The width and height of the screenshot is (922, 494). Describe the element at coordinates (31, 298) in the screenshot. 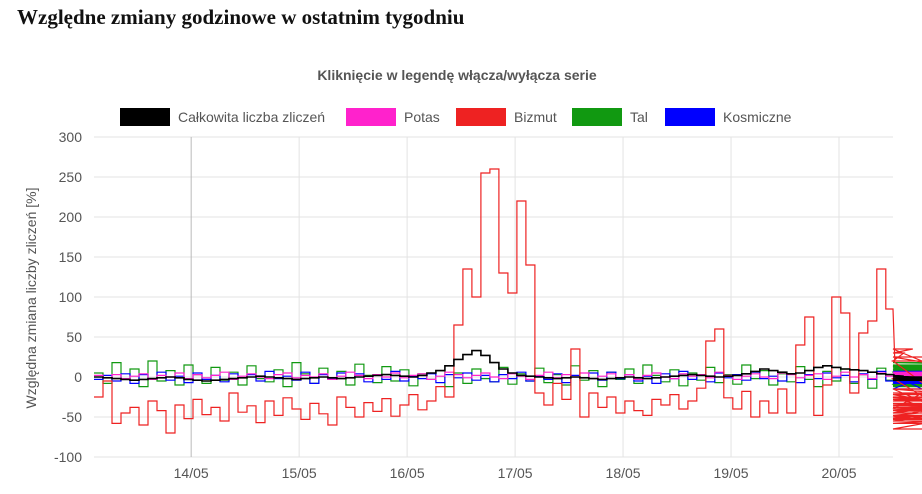

I see `y-axis-label: Względna zmiana liczby zliczeń [%]` at that location.